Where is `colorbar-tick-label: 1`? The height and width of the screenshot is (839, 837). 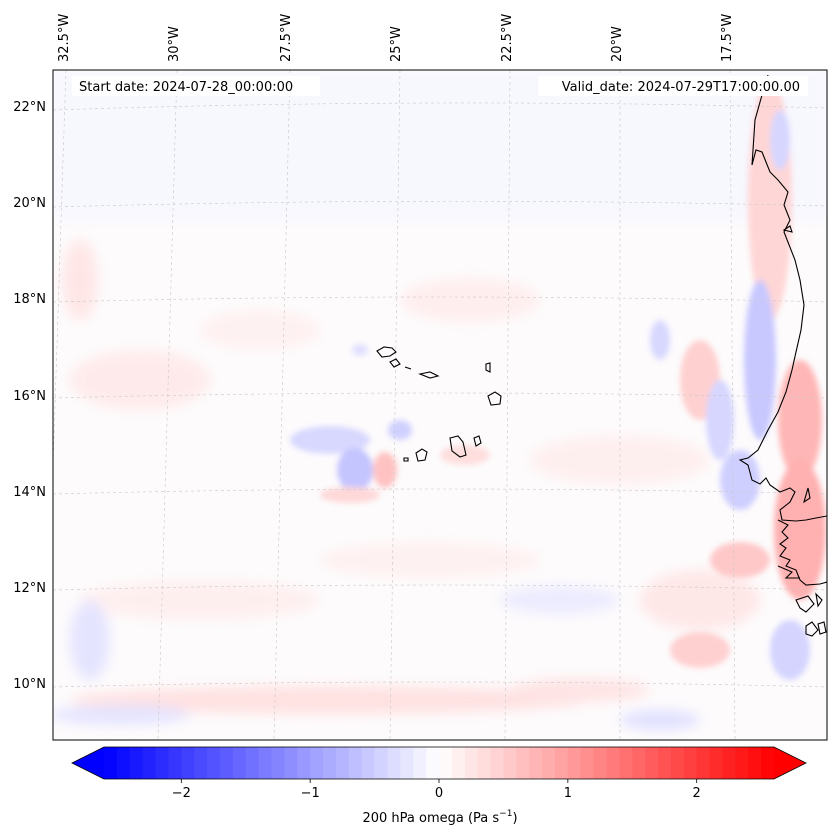 colorbar-tick-label: 1 is located at coordinates (568, 793).